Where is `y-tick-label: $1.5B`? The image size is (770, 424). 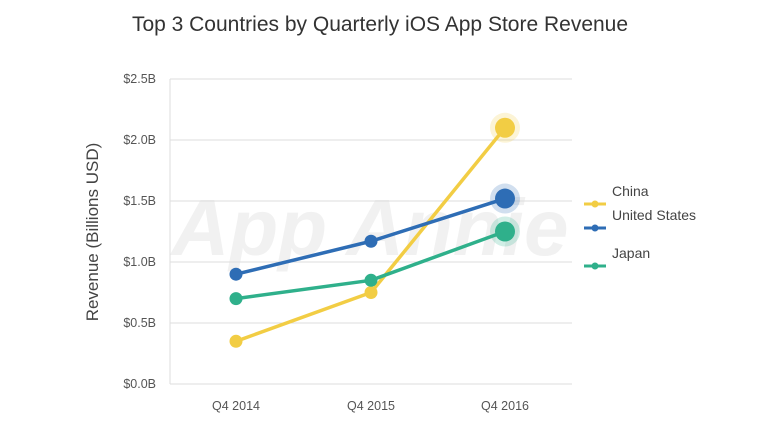
y-tick-label: $1.5B is located at coordinates (139, 201).